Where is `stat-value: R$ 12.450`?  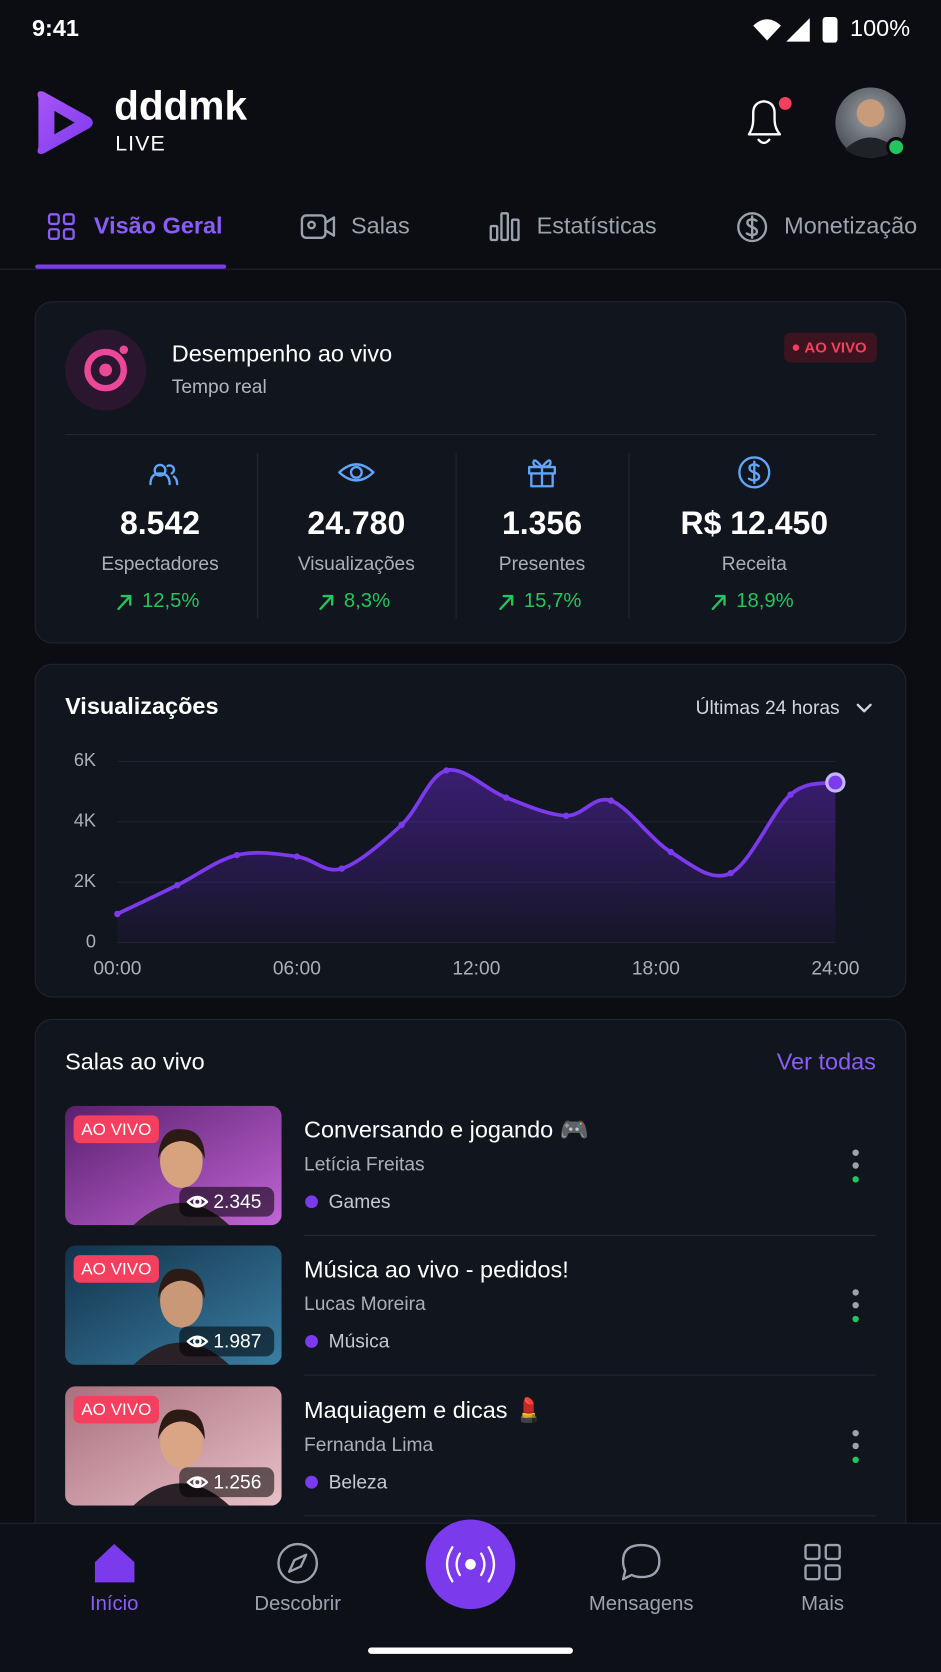
stat-value: R$ 12.450 is located at coordinates (754, 523).